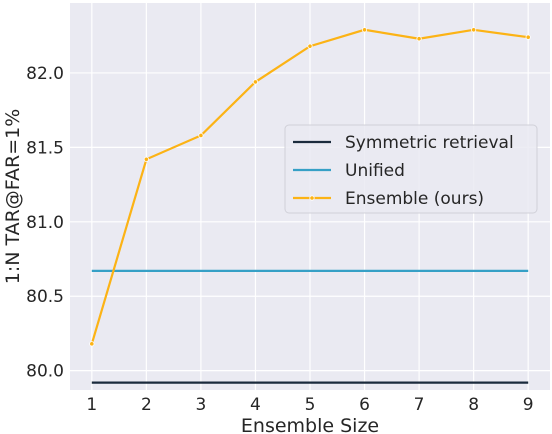 This screenshot has height=434, width=552. I want to click on y-axis-label: 1:N TAR@FAR=1%, so click(13, 197).